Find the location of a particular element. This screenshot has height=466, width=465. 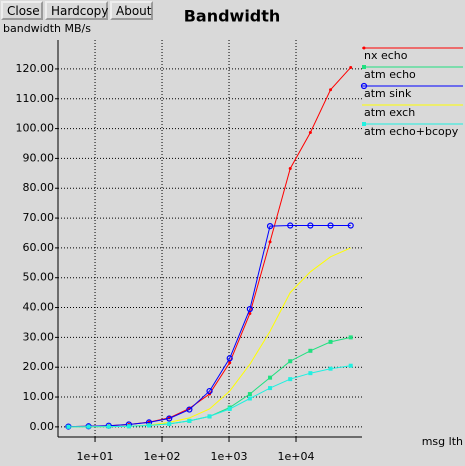

y-tick-label: 40.00 is located at coordinates (39, 307).